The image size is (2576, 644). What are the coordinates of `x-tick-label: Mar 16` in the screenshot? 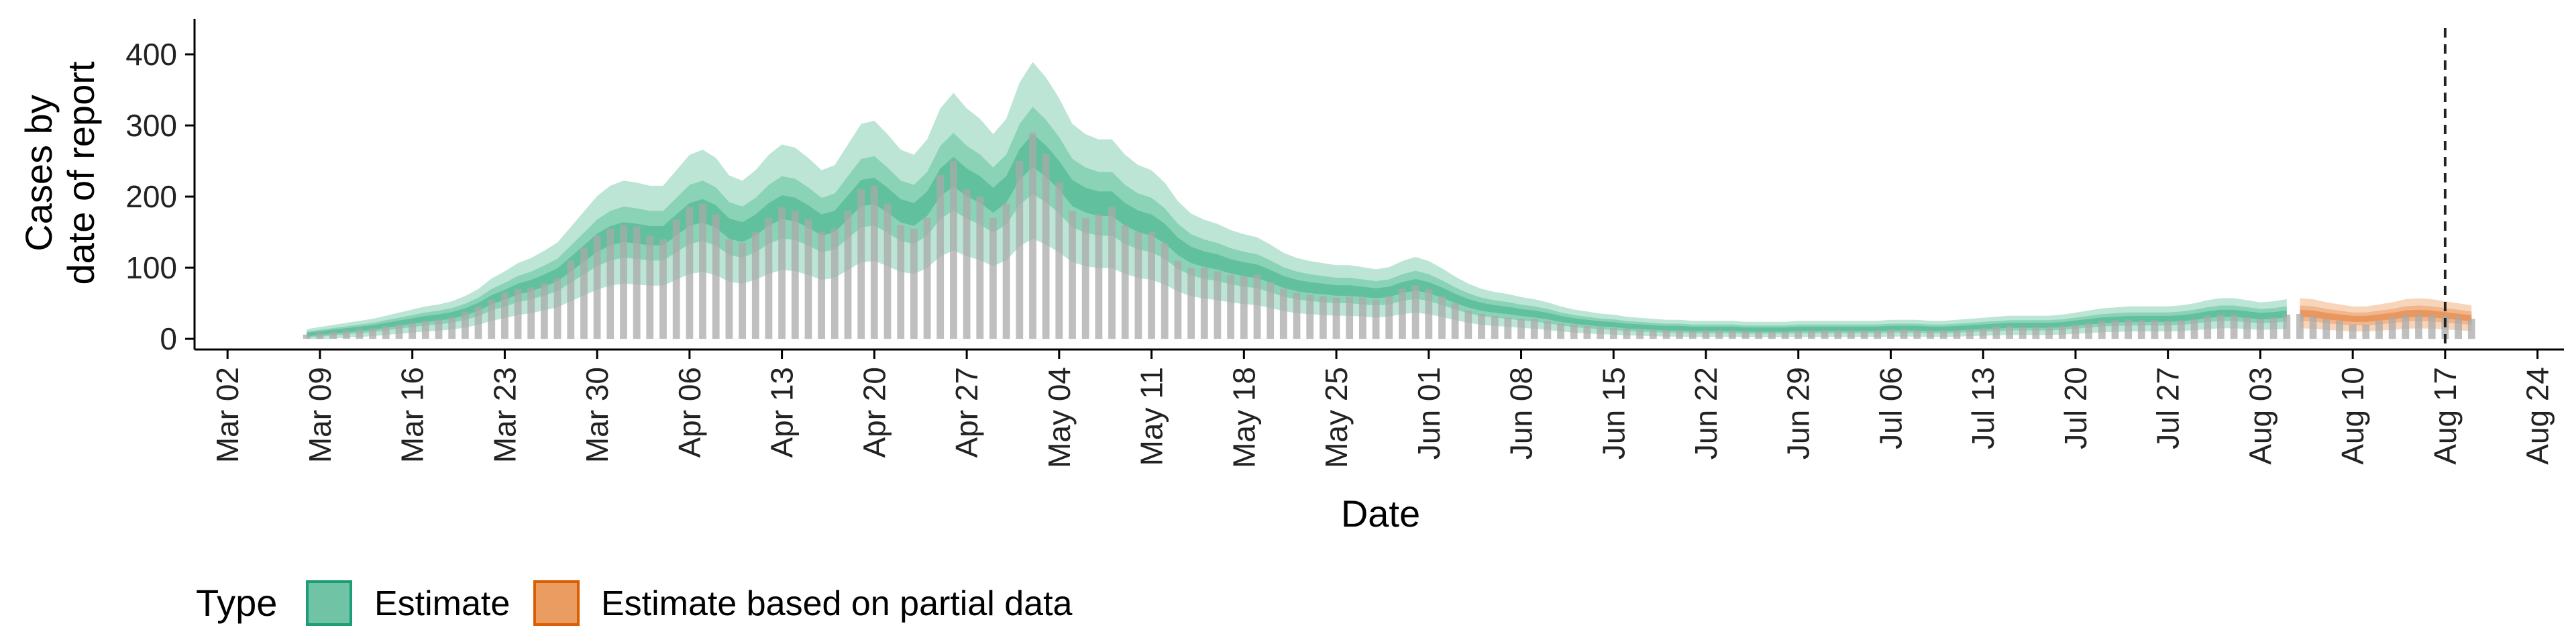 It's located at (412, 415).